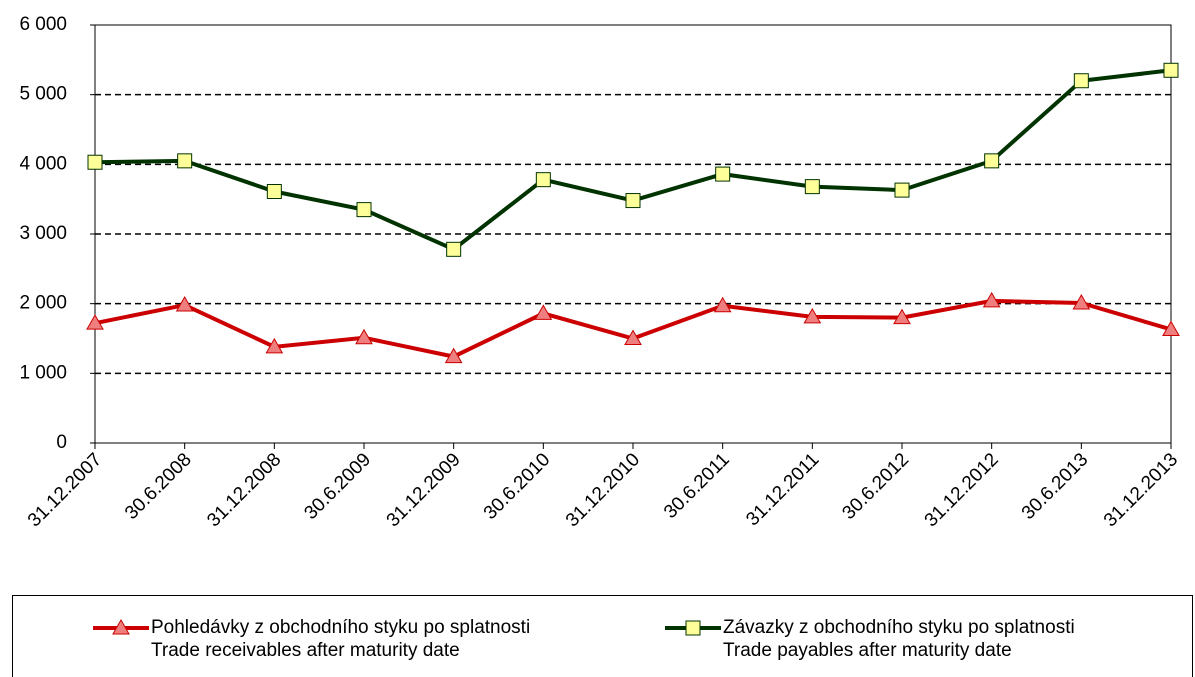  What do you see at coordinates (424, 490) in the screenshot?
I see `x-tick-label: 31.12.2009` at bounding box center [424, 490].